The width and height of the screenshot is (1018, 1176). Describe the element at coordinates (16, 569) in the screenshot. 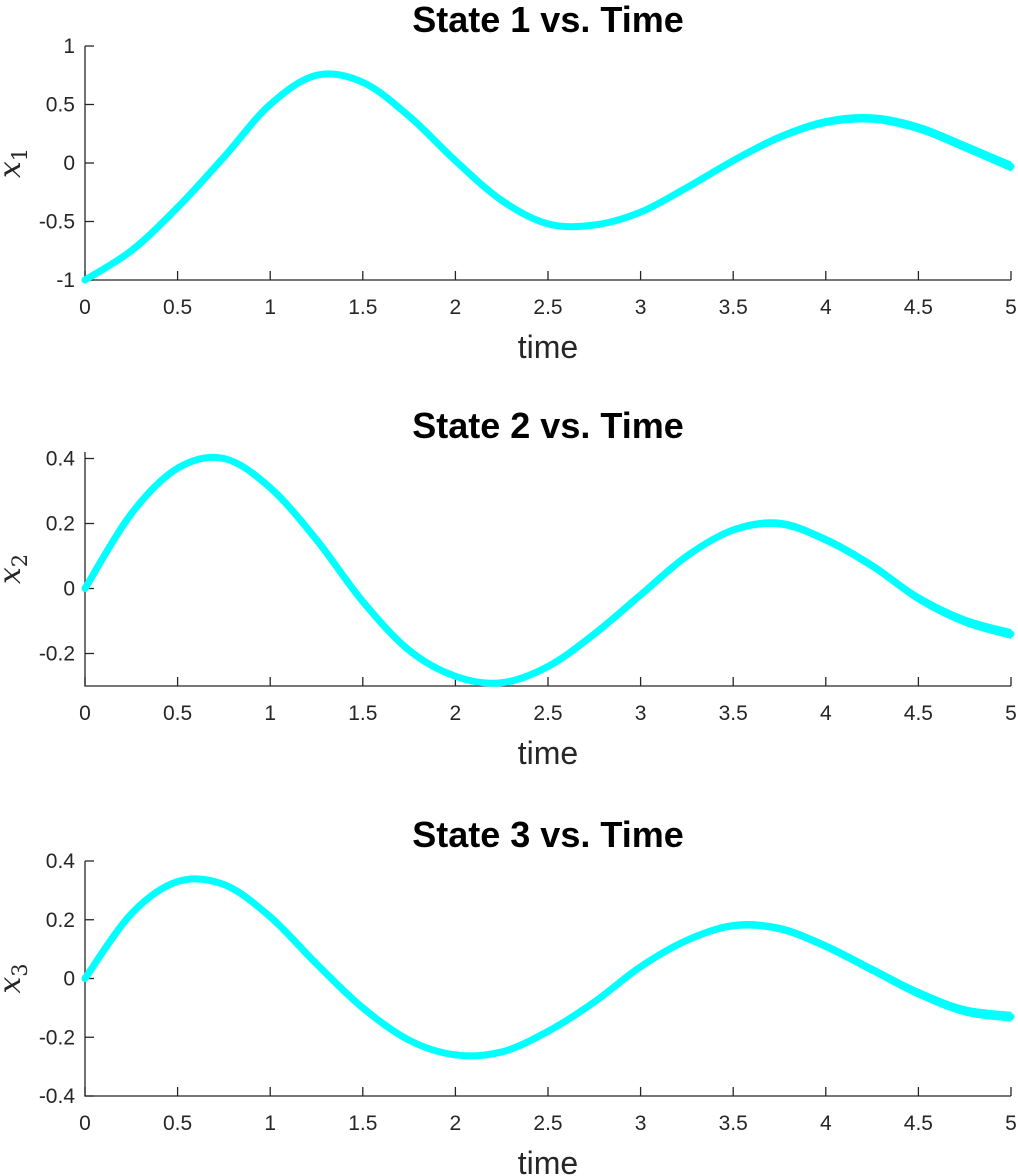

I see `y-axis-label: x2` at that location.